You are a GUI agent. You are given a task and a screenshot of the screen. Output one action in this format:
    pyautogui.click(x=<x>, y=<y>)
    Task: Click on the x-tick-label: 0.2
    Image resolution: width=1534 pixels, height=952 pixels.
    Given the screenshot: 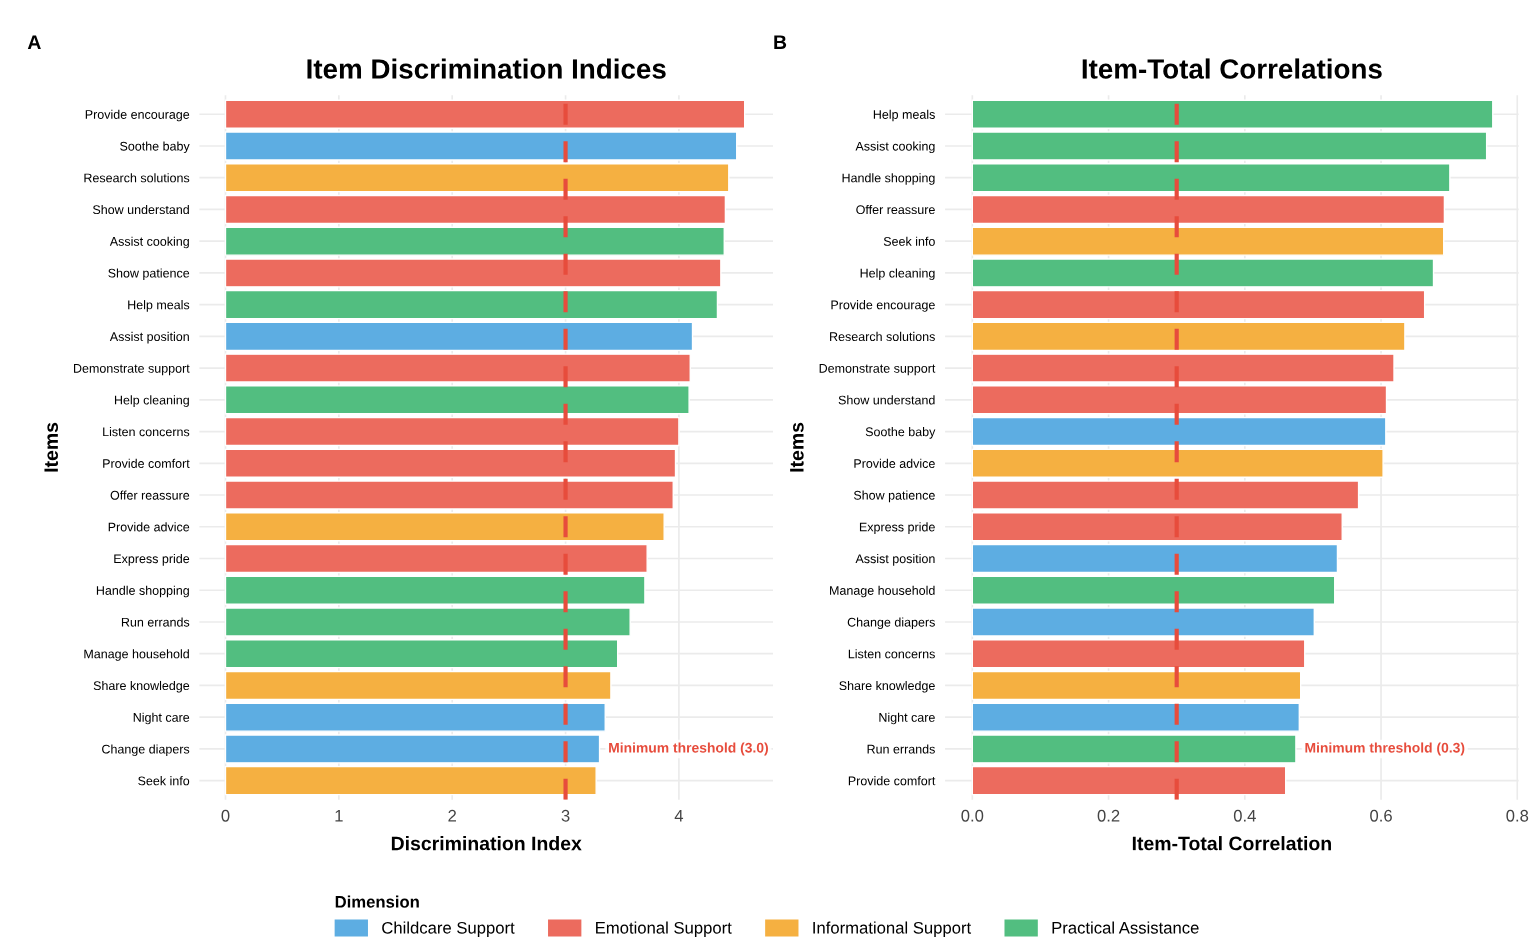 What is the action you would take?
    pyautogui.click(x=1108, y=815)
    